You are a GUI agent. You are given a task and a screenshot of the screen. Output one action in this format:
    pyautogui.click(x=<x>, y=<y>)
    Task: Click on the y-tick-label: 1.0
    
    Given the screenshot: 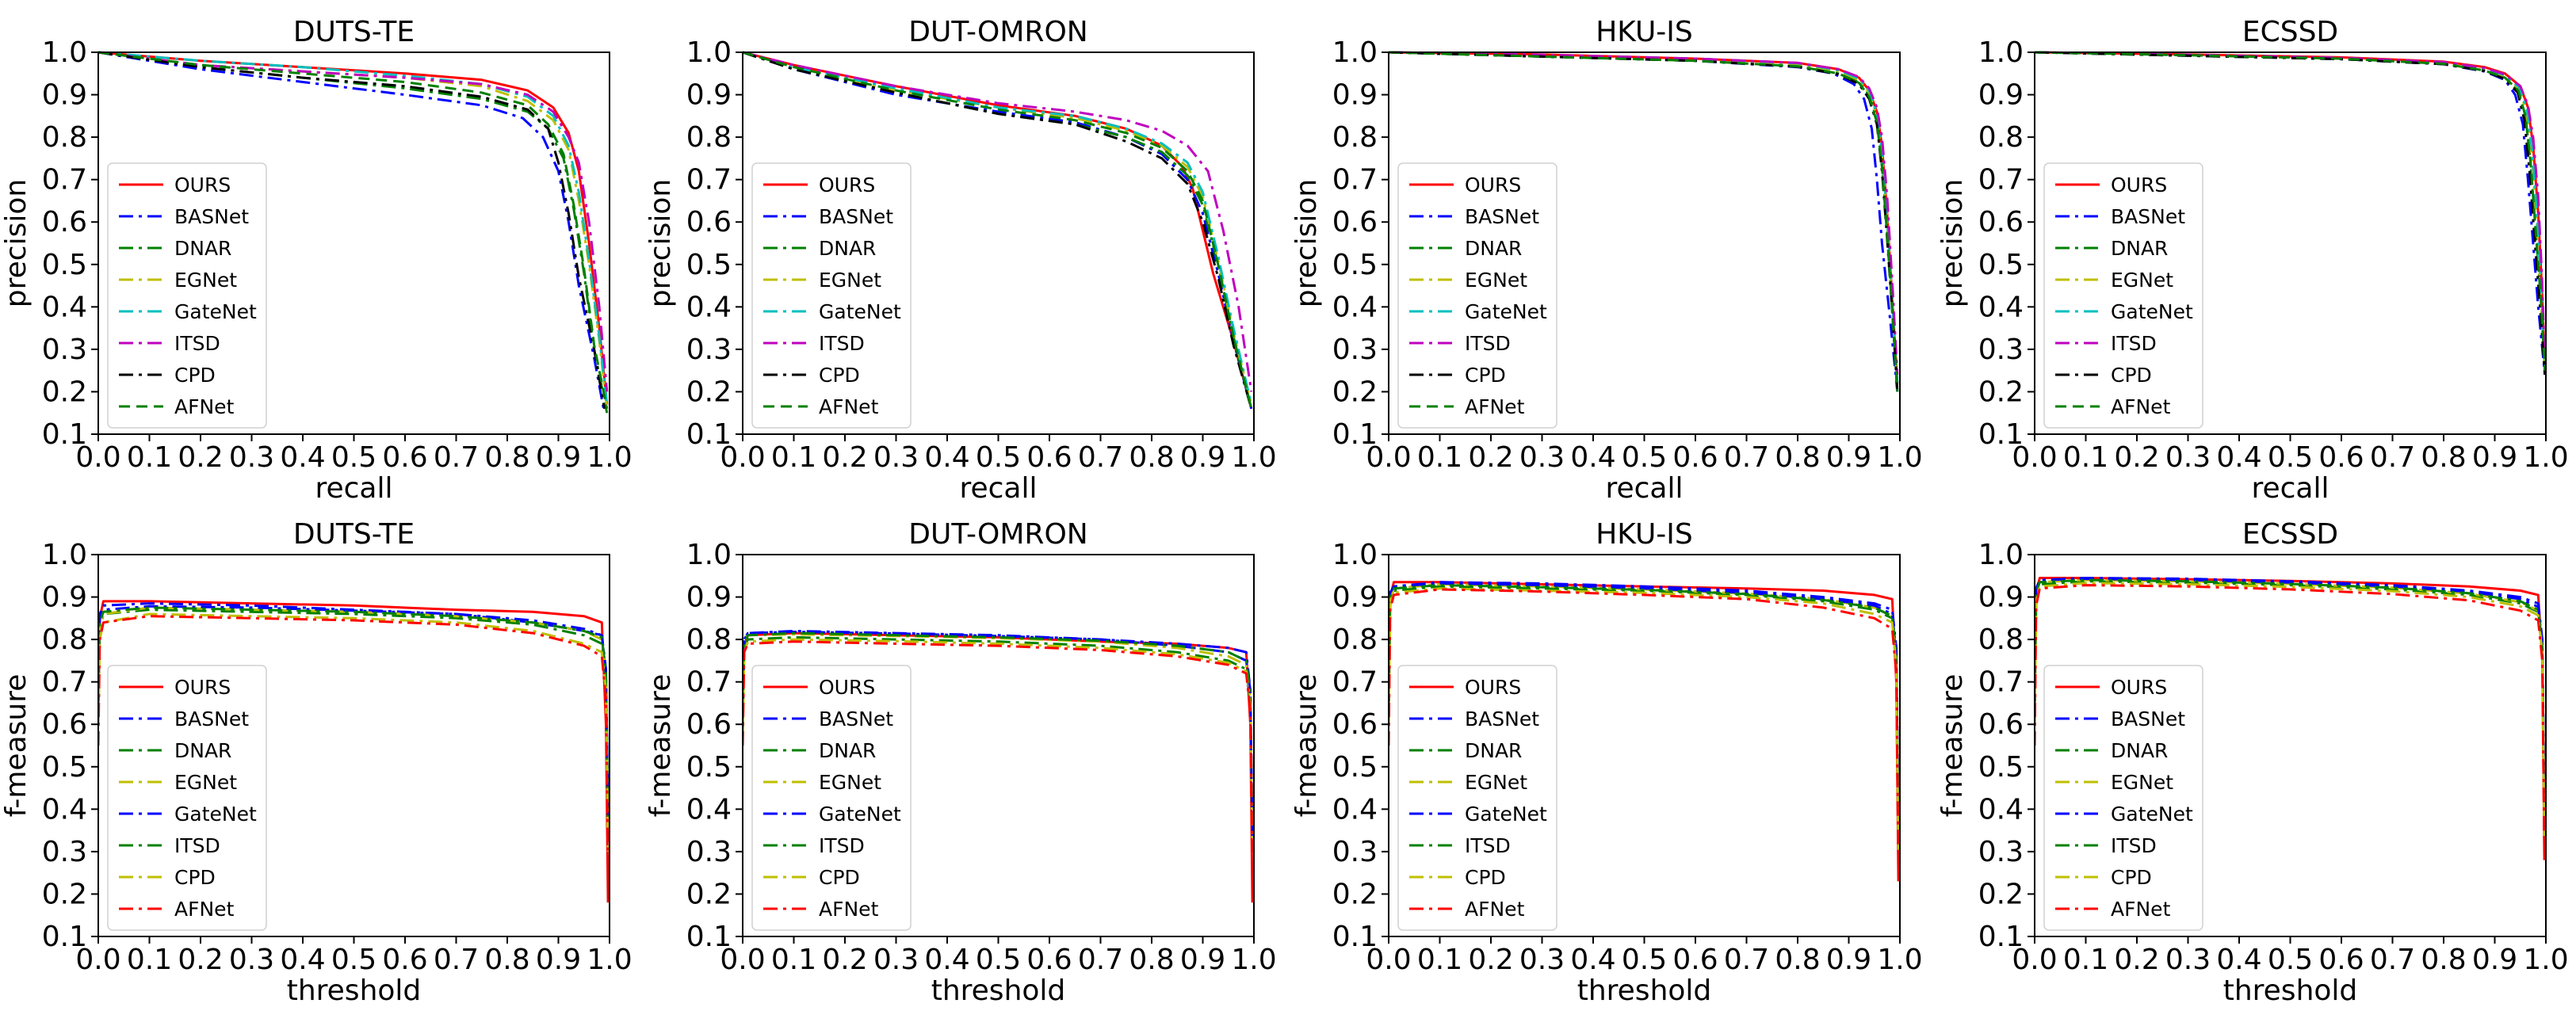 What is the action you would take?
    pyautogui.click(x=1355, y=52)
    